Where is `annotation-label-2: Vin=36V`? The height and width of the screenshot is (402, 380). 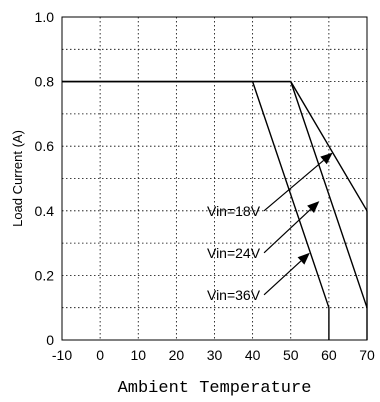 annotation-label-2: Vin=36V is located at coordinates (234, 295).